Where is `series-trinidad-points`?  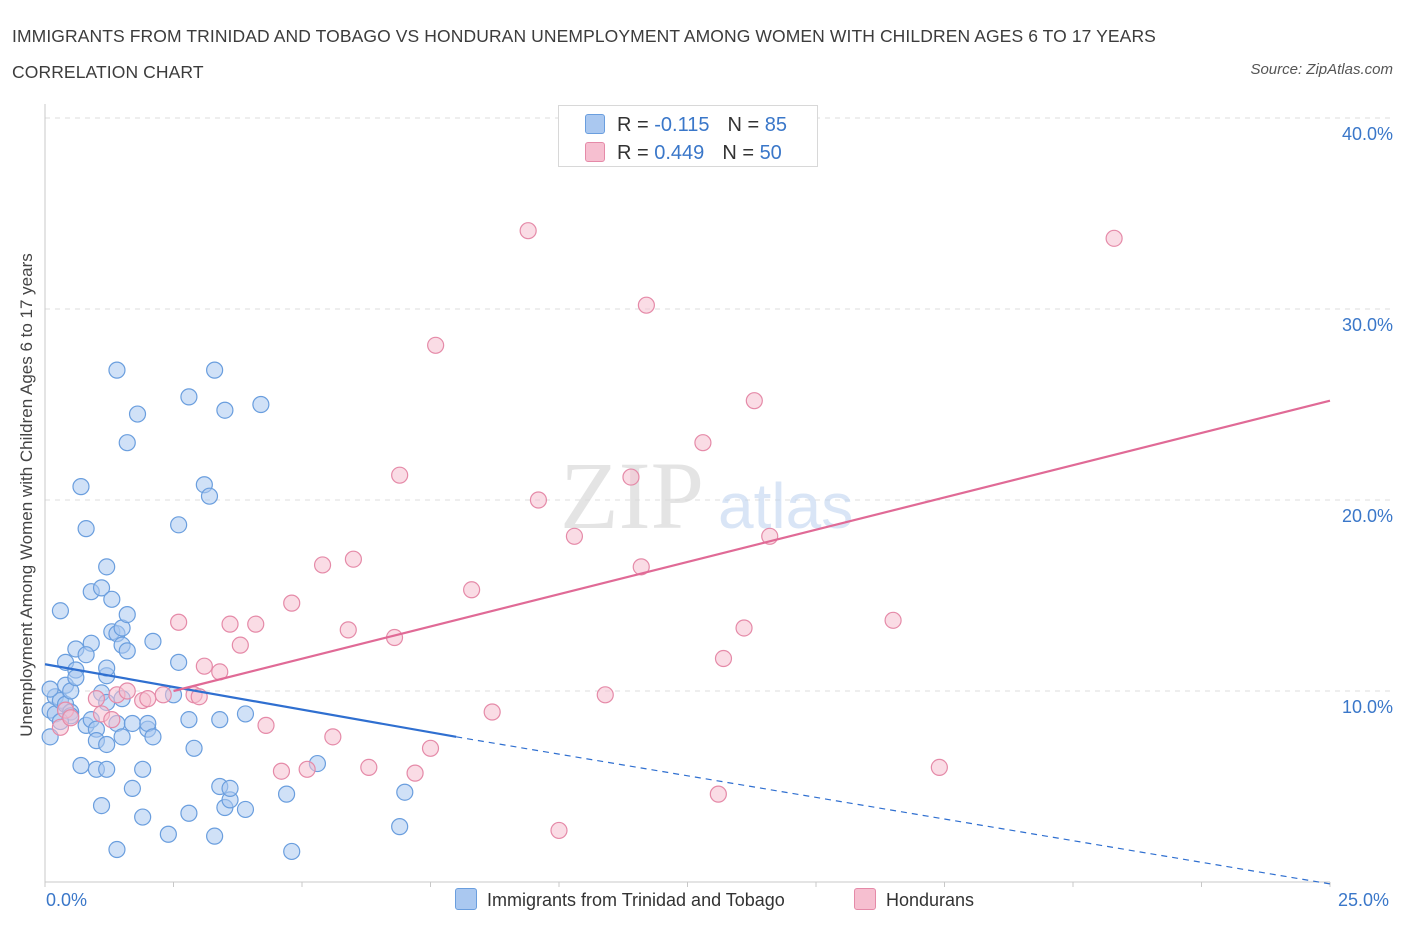 series-trinidad-points is located at coordinates (227, 611).